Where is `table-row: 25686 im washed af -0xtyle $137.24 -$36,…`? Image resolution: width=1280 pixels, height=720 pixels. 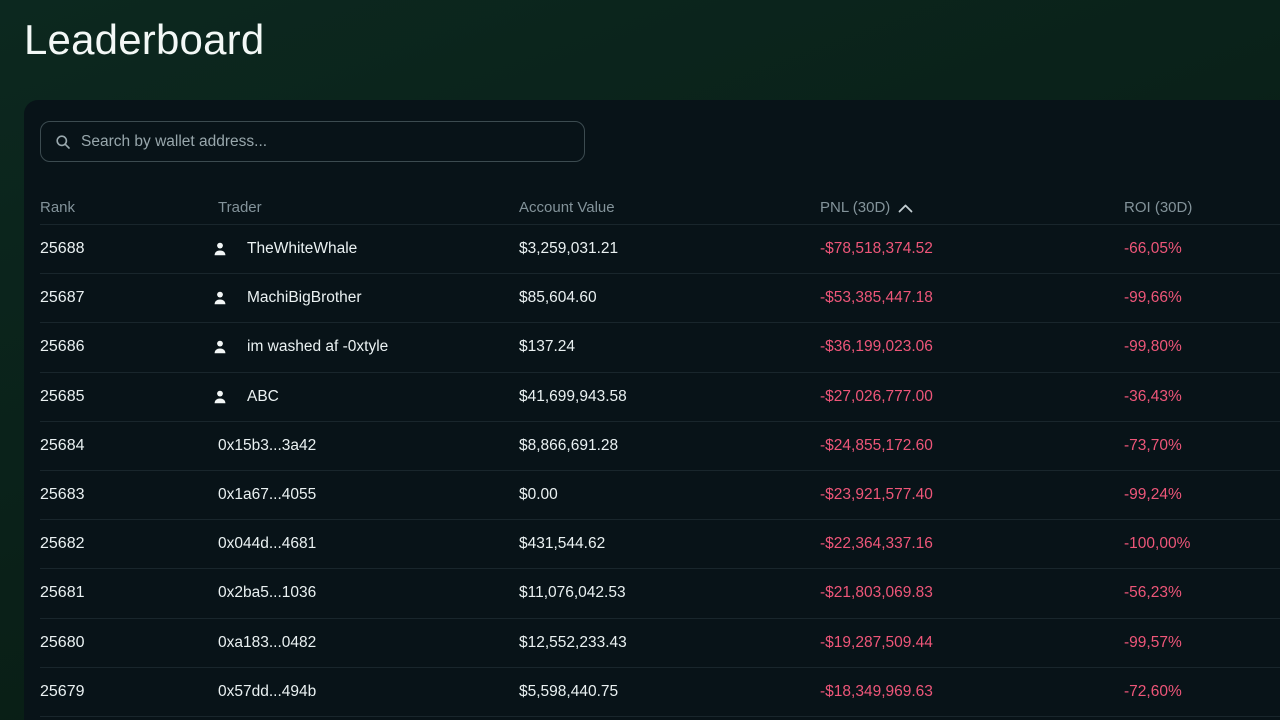
table-row: 25686 im washed af -0xtyle $137.24 -$36,… is located at coordinates (660, 348).